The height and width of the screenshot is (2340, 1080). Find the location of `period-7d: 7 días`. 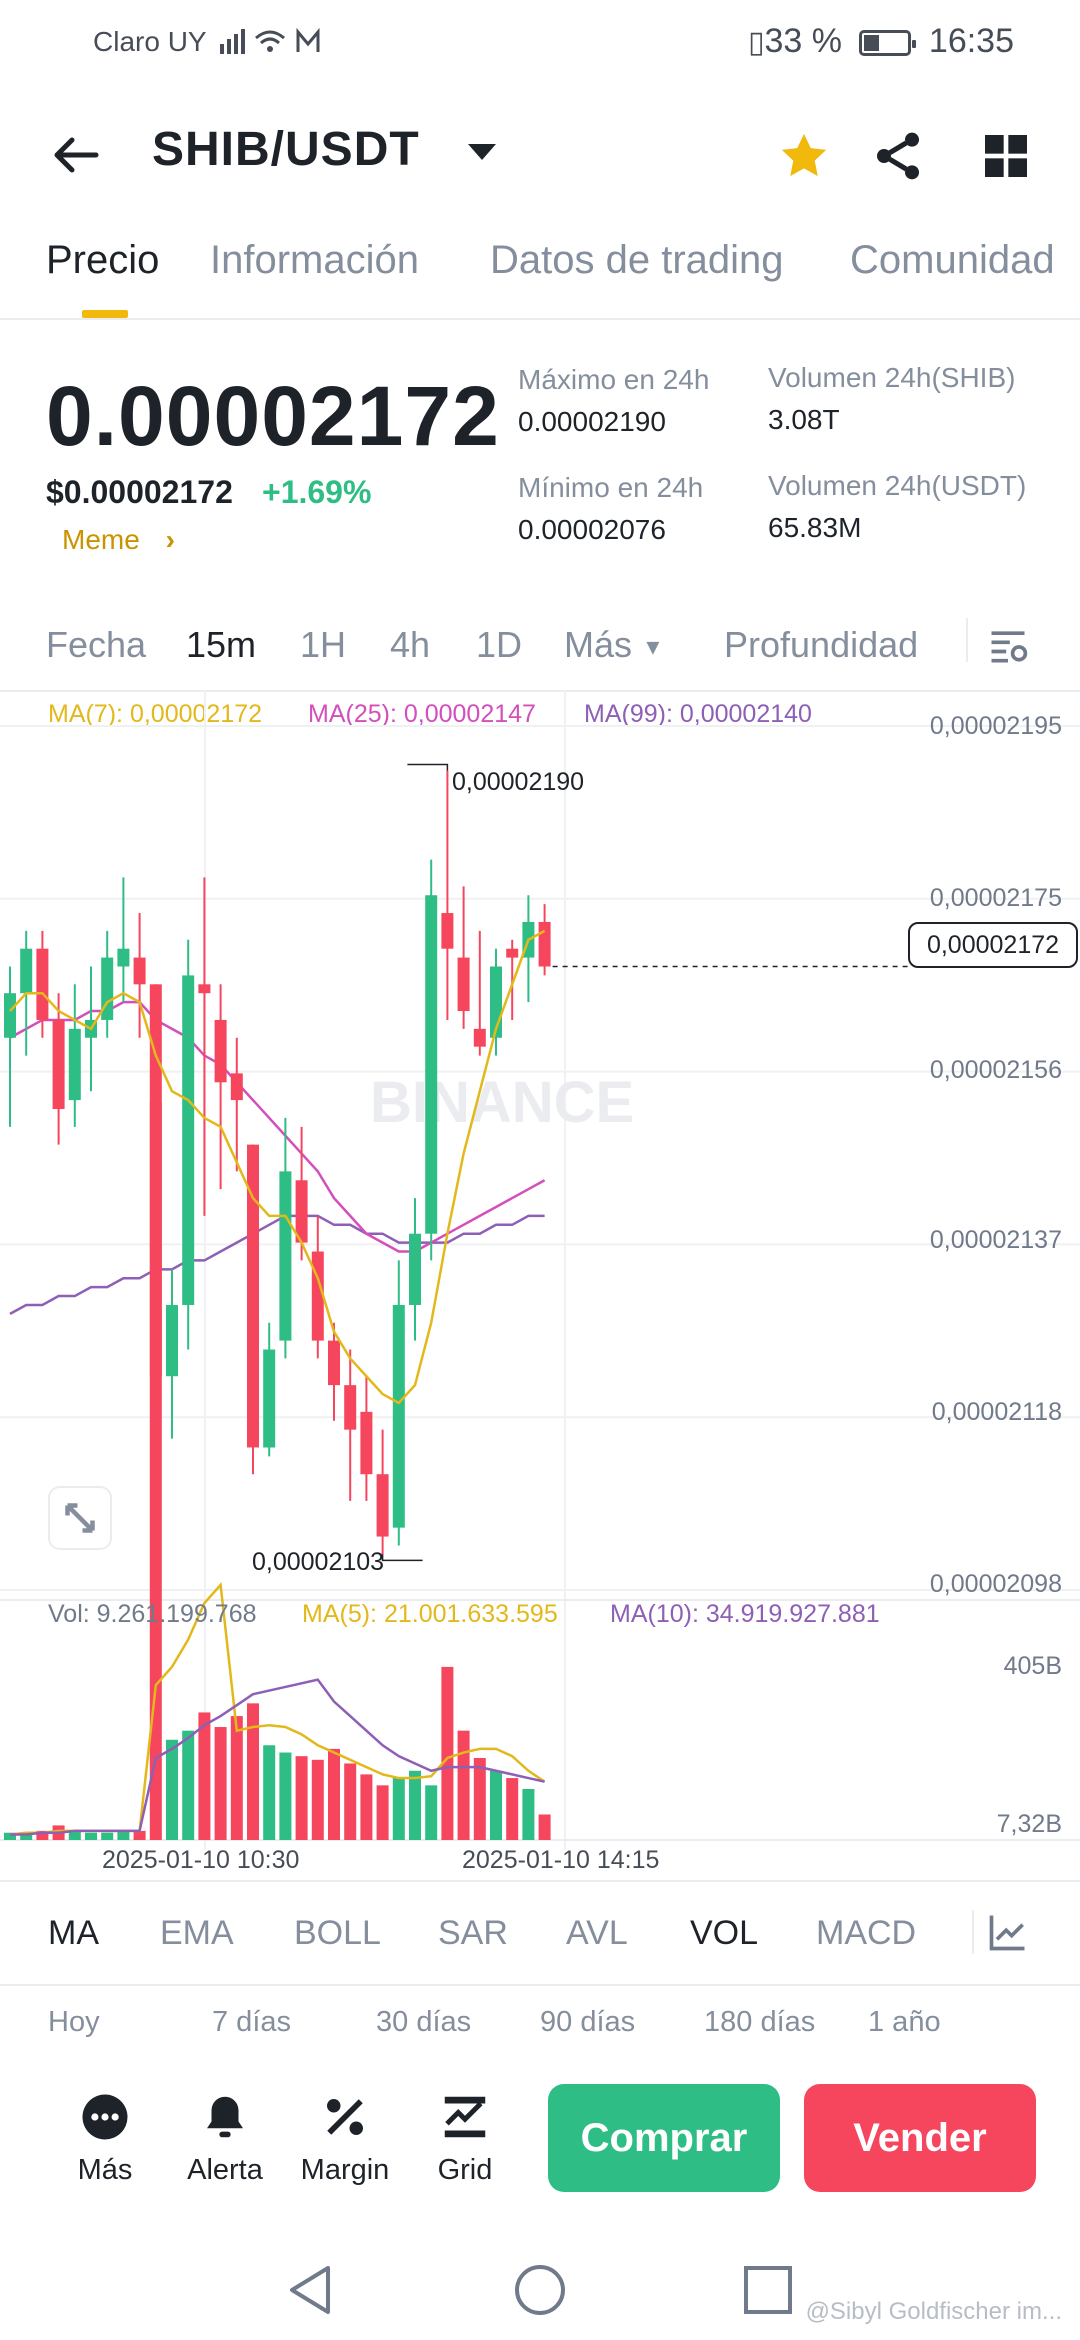

period-7d: 7 días is located at coordinates (251, 2022).